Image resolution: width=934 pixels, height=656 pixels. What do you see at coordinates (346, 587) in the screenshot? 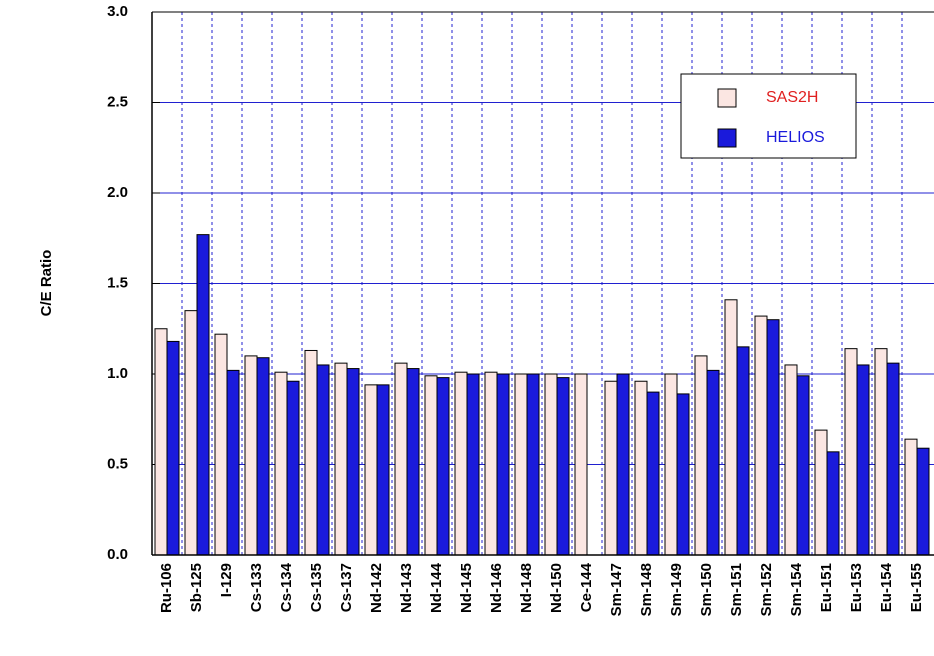
I see `x-tick-label: Cs-137` at bounding box center [346, 587].